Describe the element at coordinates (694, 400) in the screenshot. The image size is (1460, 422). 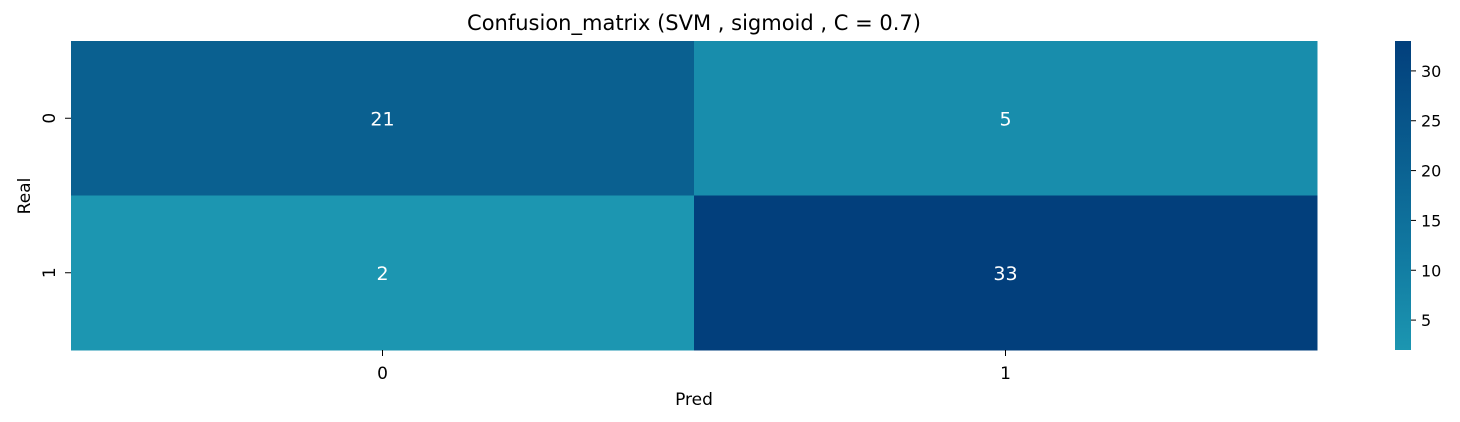
I see `x-axis-label: Pred` at that location.